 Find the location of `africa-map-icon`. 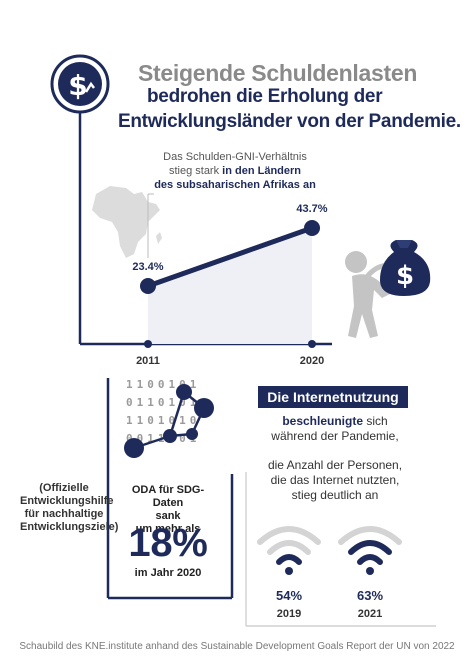

africa-map-icon is located at coordinates (127, 222).